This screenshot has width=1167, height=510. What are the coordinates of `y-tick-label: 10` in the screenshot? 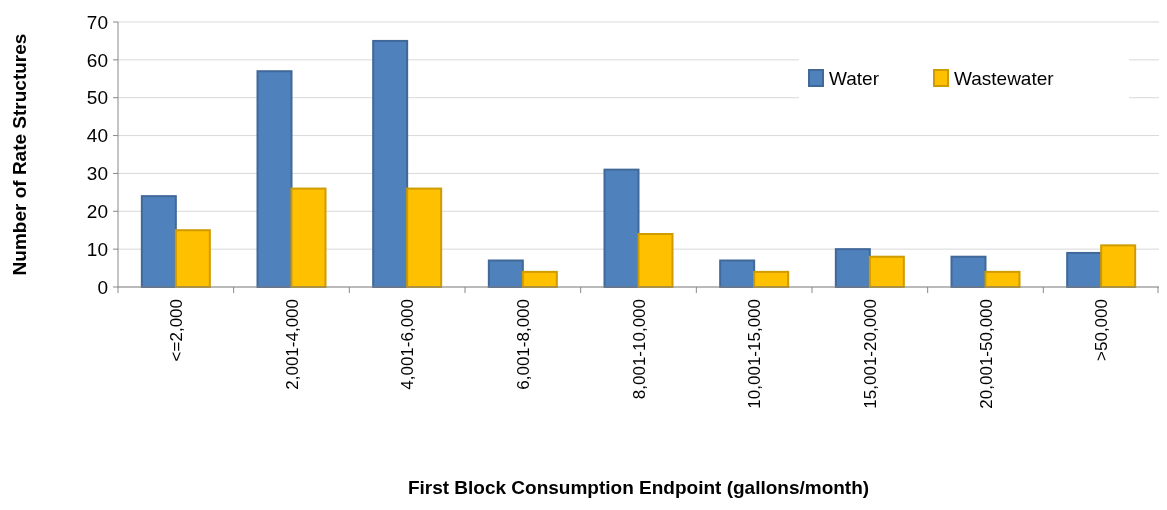 It's located at (97, 249).